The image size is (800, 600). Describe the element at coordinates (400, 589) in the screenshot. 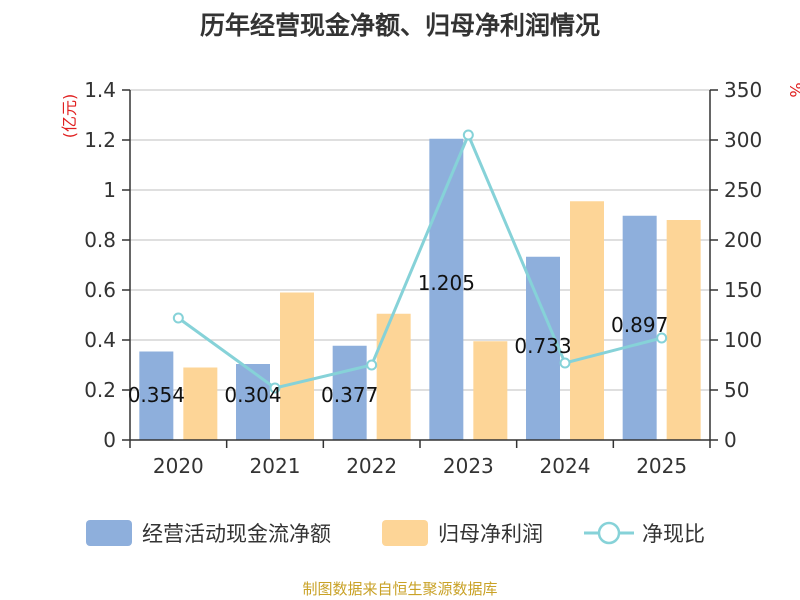

I see `source-note: 制图数据来自恒生聚源数据库` at that location.